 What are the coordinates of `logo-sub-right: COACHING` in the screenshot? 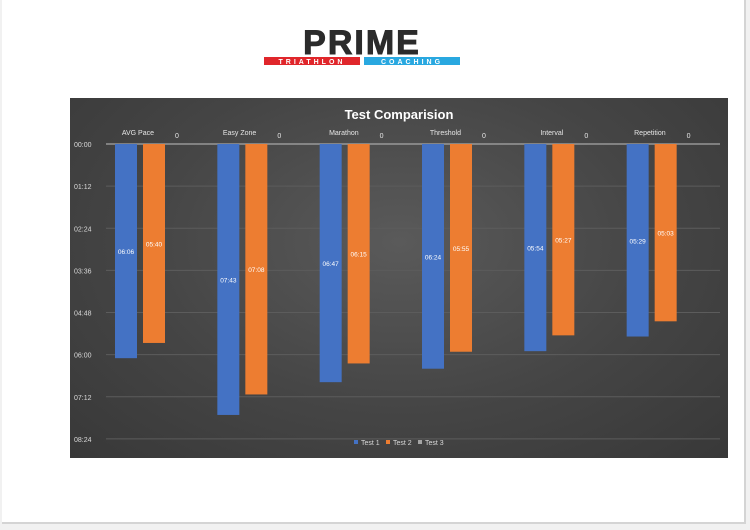 It's located at (412, 62).